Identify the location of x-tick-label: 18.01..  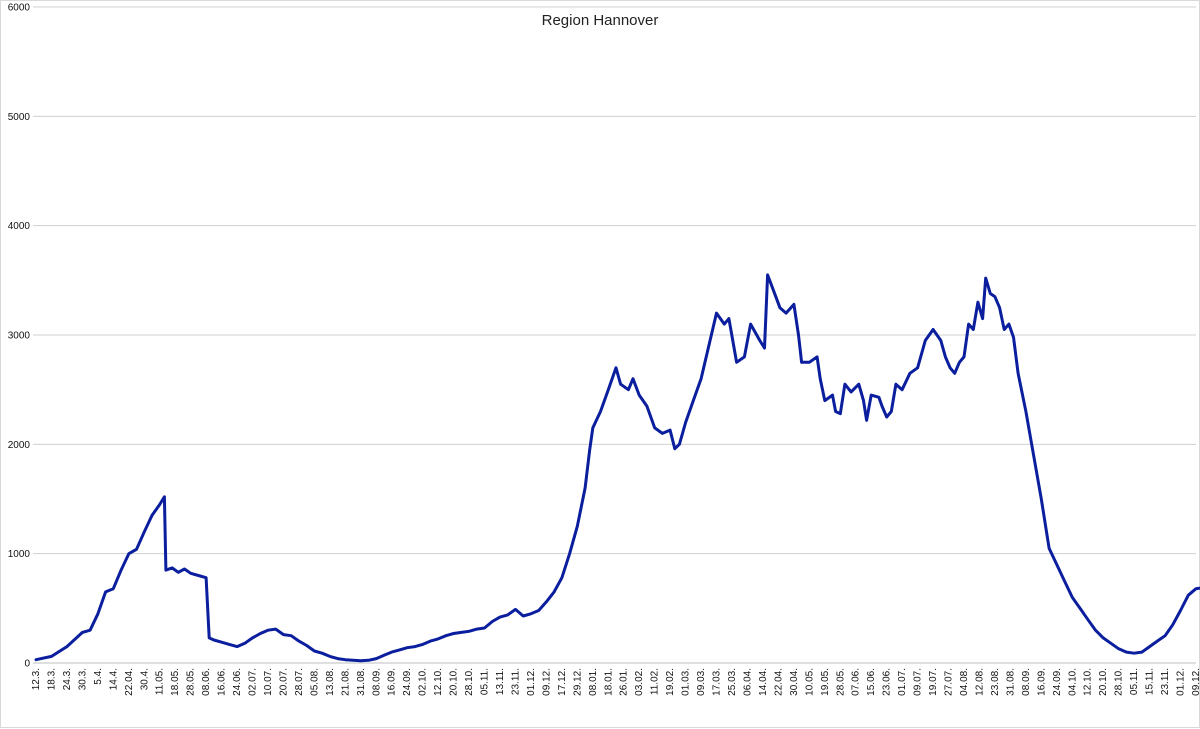
(608, 682).